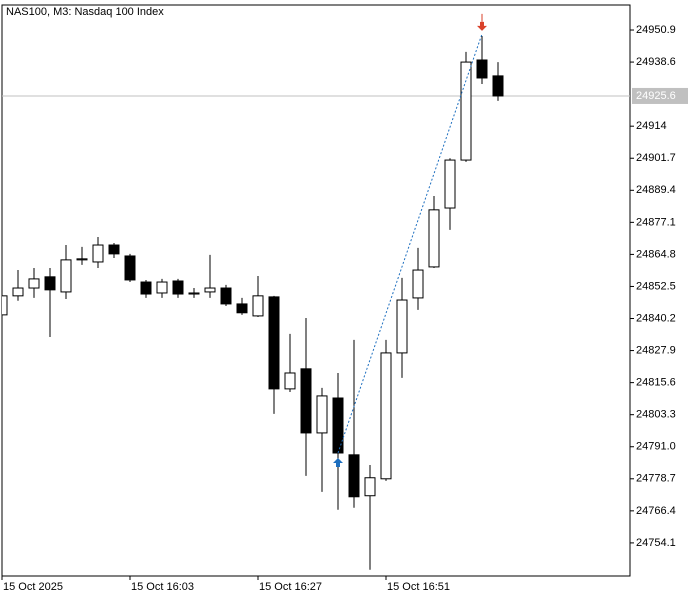 The width and height of the screenshot is (700, 600). Describe the element at coordinates (482, 26) in the screenshot. I see `sell-arrow` at that location.